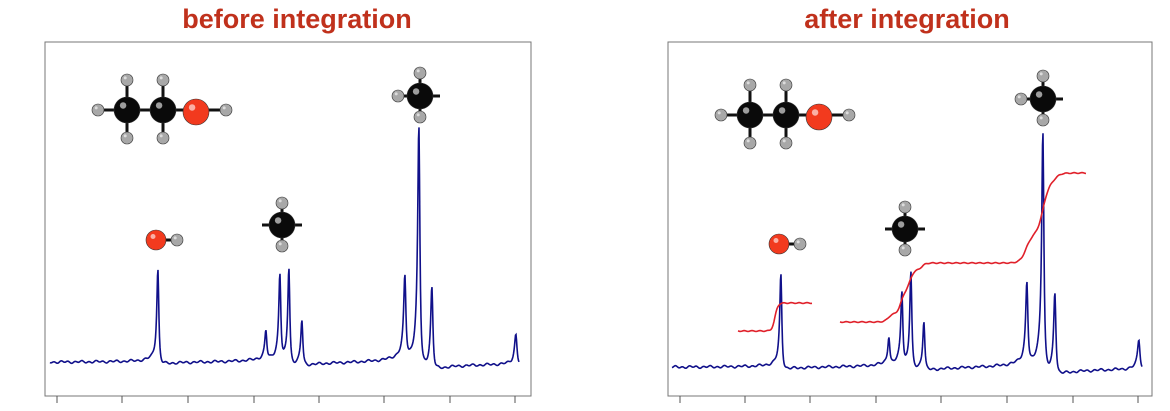  Describe the element at coordinates (597, 399) in the screenshot. I see `axis-ticks` at that location.